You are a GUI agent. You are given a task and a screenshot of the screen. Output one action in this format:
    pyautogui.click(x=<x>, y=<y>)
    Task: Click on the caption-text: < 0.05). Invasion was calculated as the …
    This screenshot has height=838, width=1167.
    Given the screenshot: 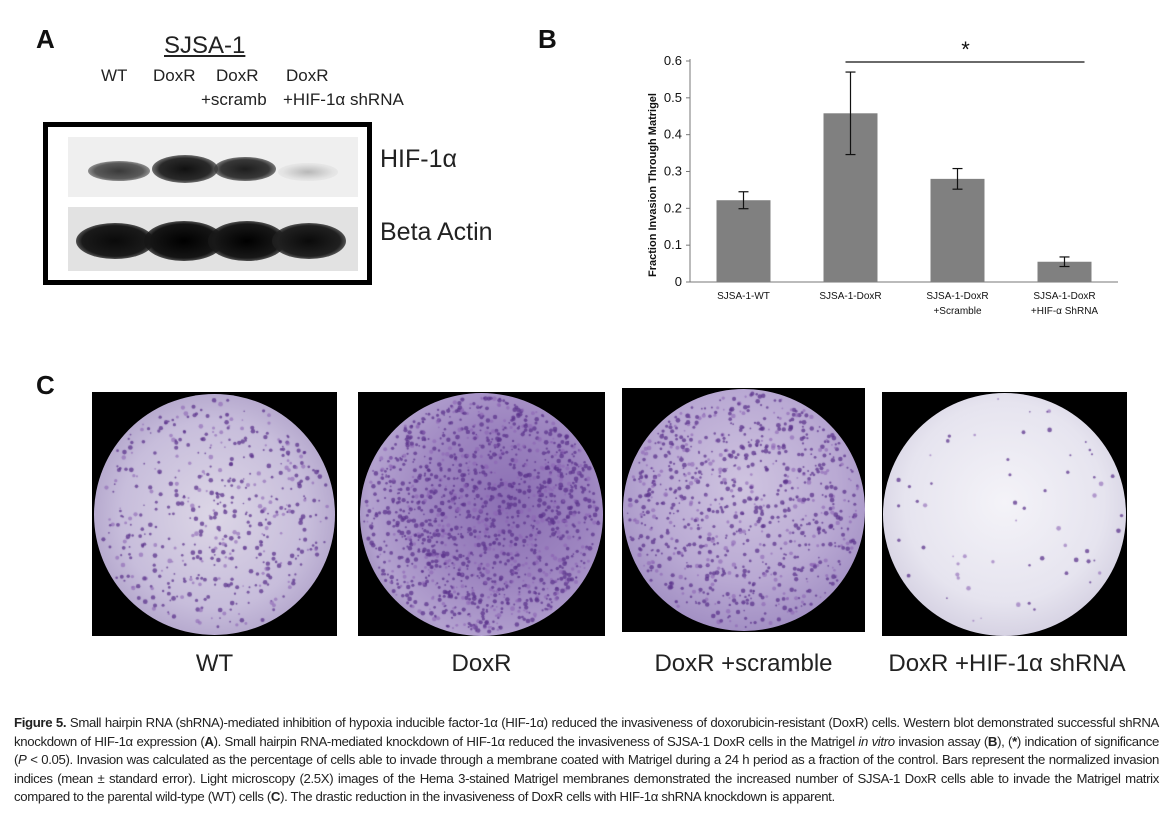 What is the action you would take?
    pyautogui.click(x=586, y=778)
    